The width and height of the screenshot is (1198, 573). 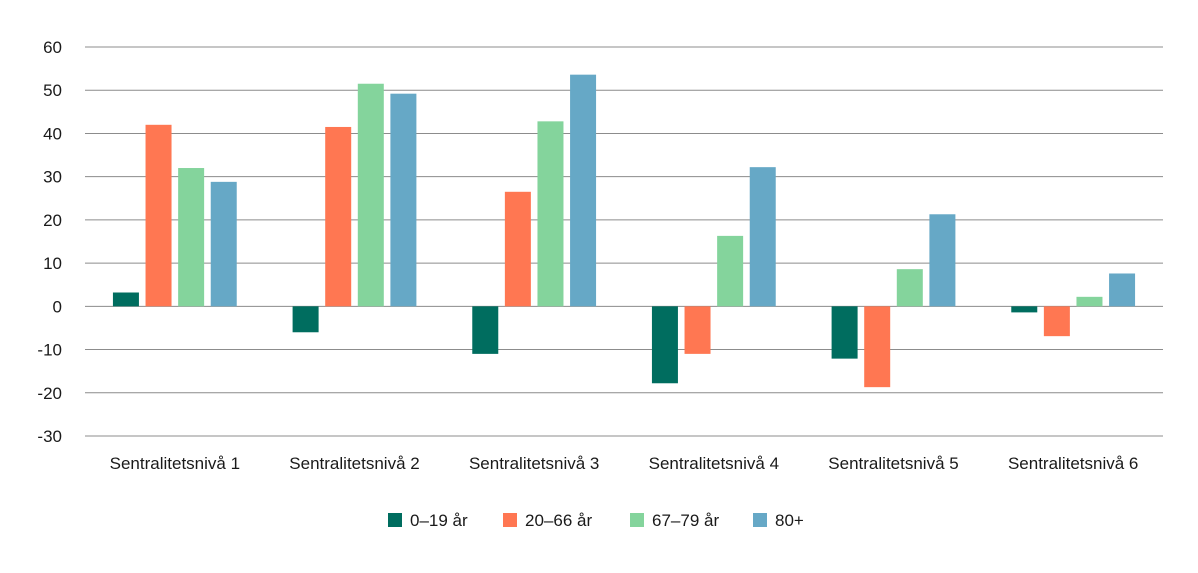 I want to click on legend: 0–19 år 20–66 år 67–79 år 80+, so click(x=596, y=520).